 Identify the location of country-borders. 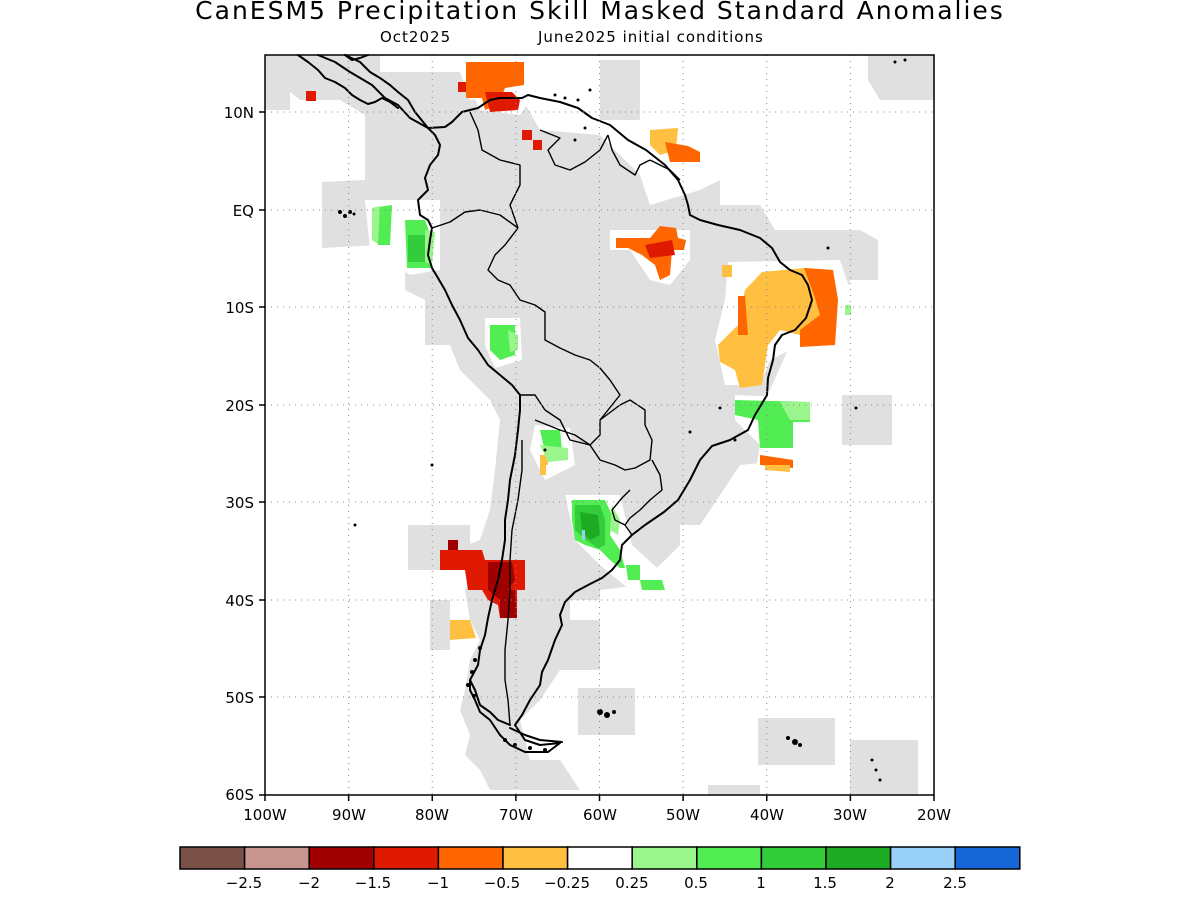
(556, 418).